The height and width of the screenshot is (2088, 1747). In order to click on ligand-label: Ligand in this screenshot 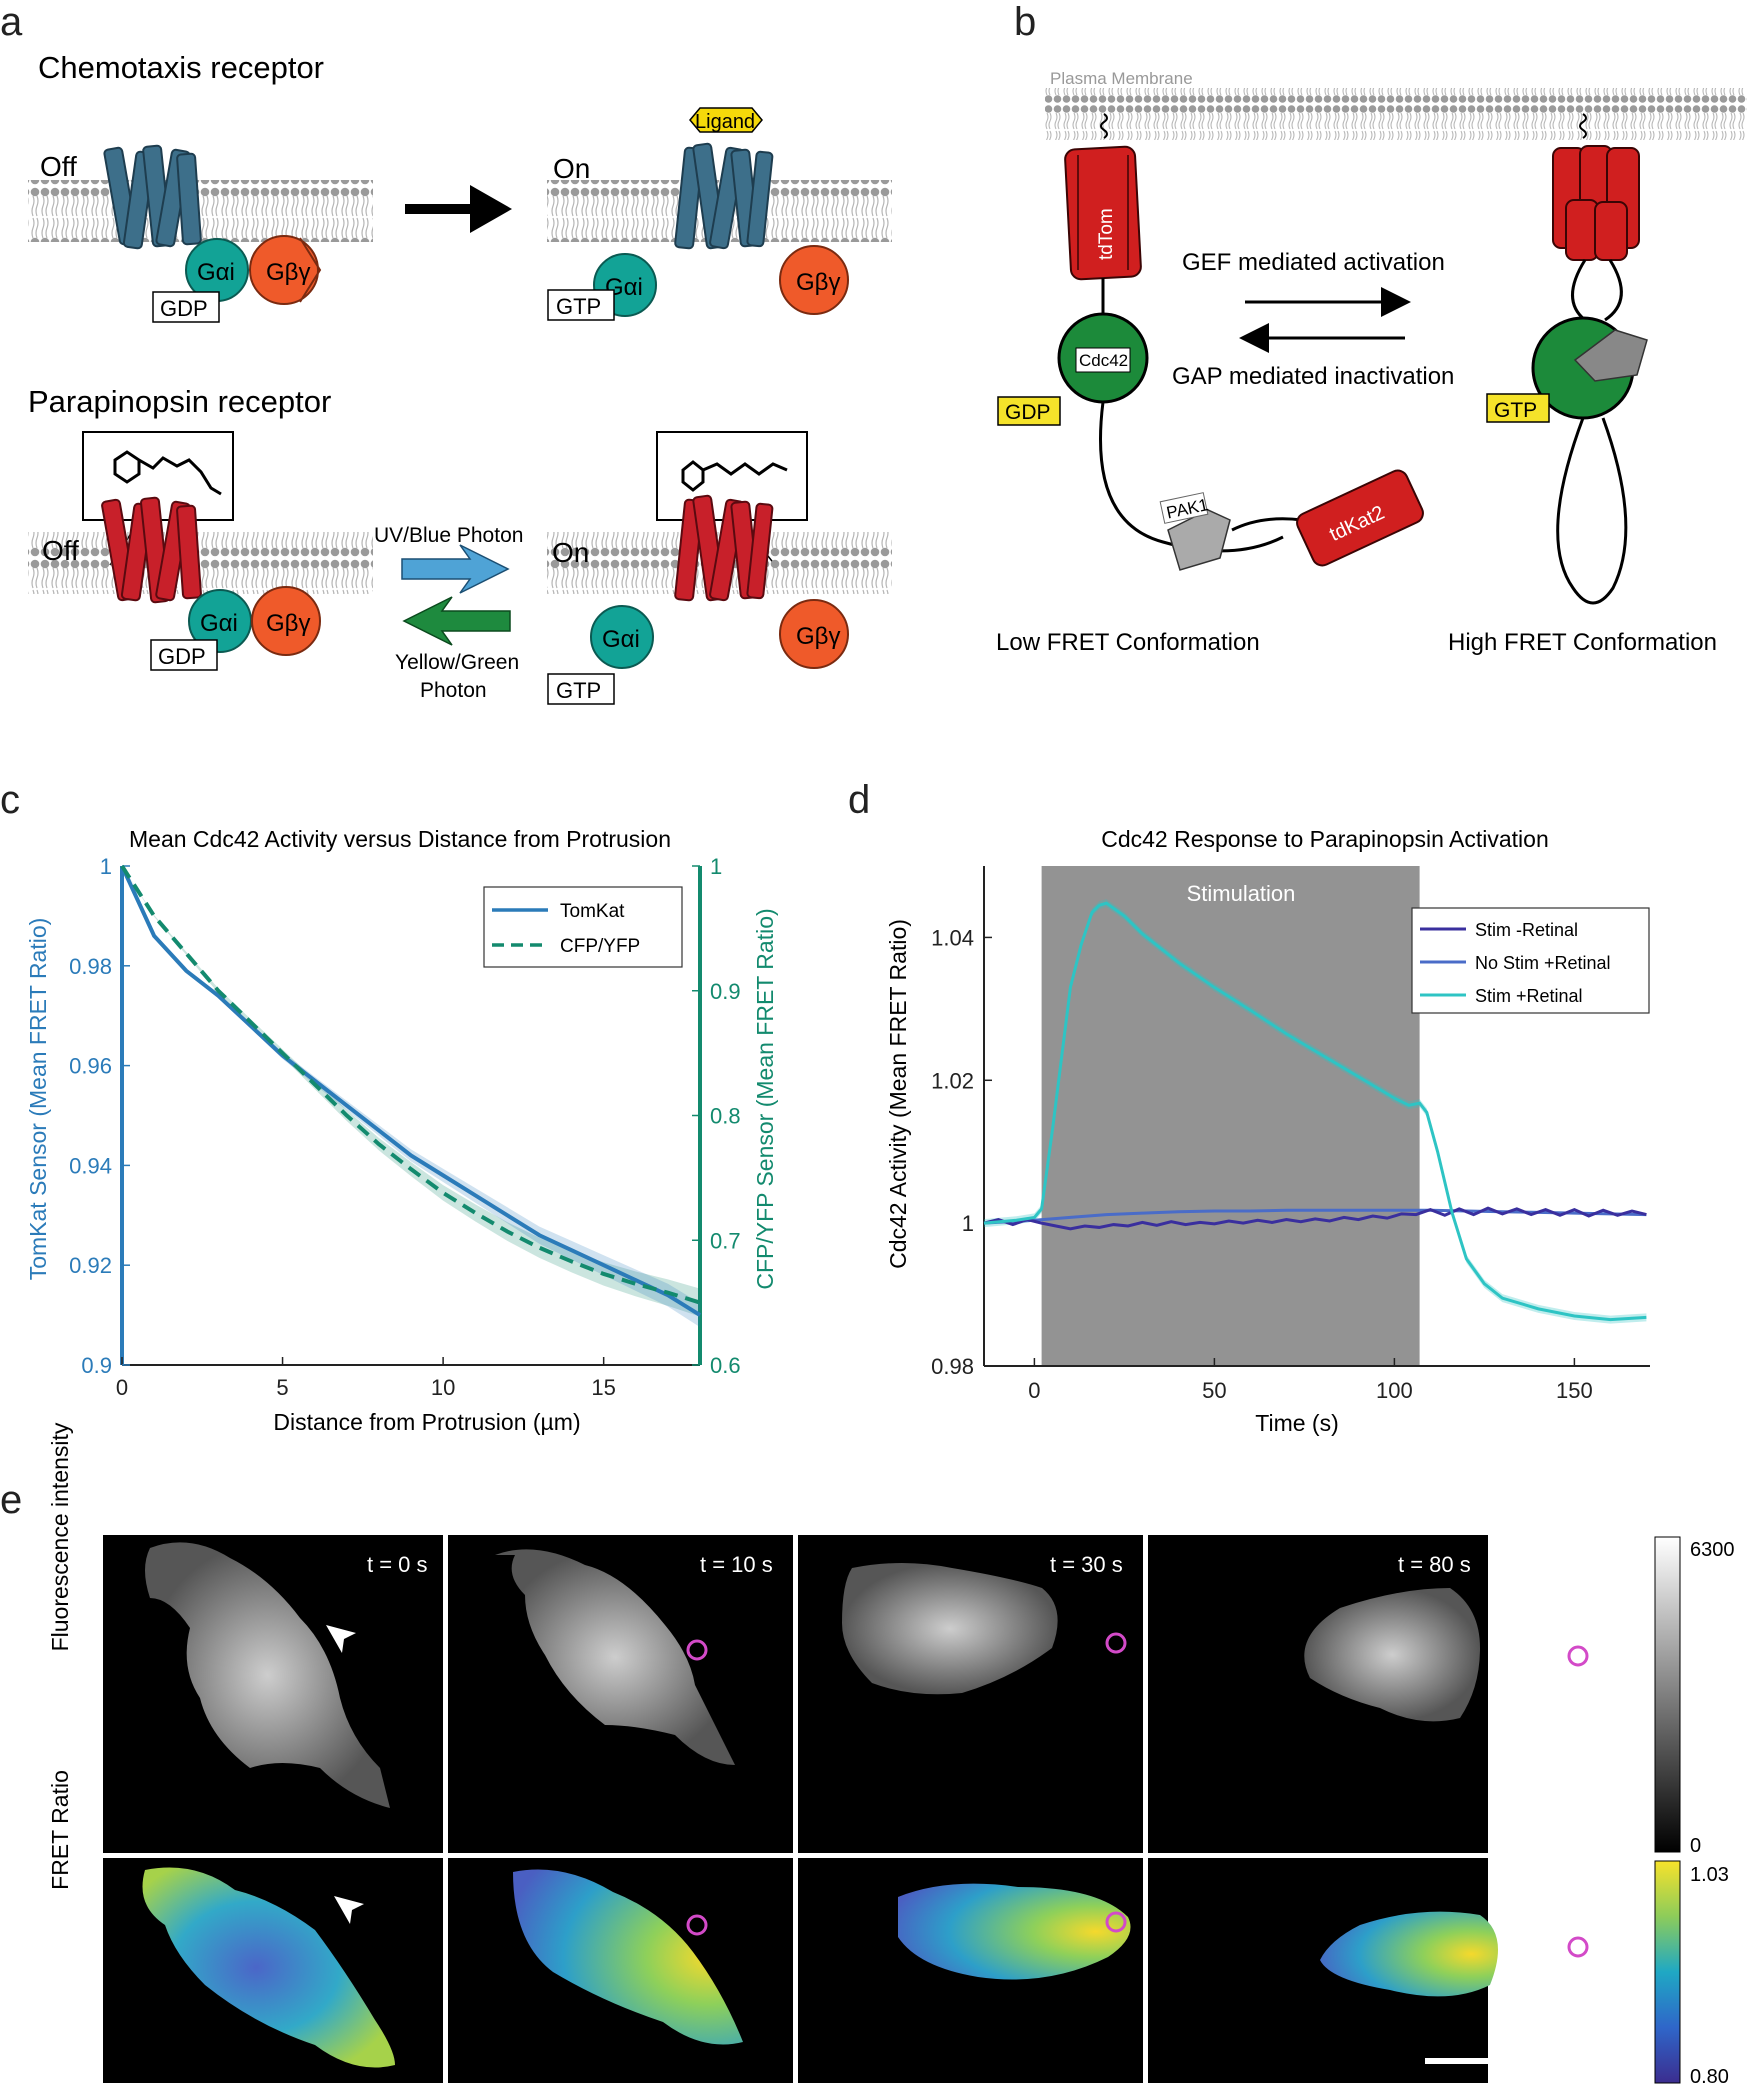, I will do `click(725, 122)`.